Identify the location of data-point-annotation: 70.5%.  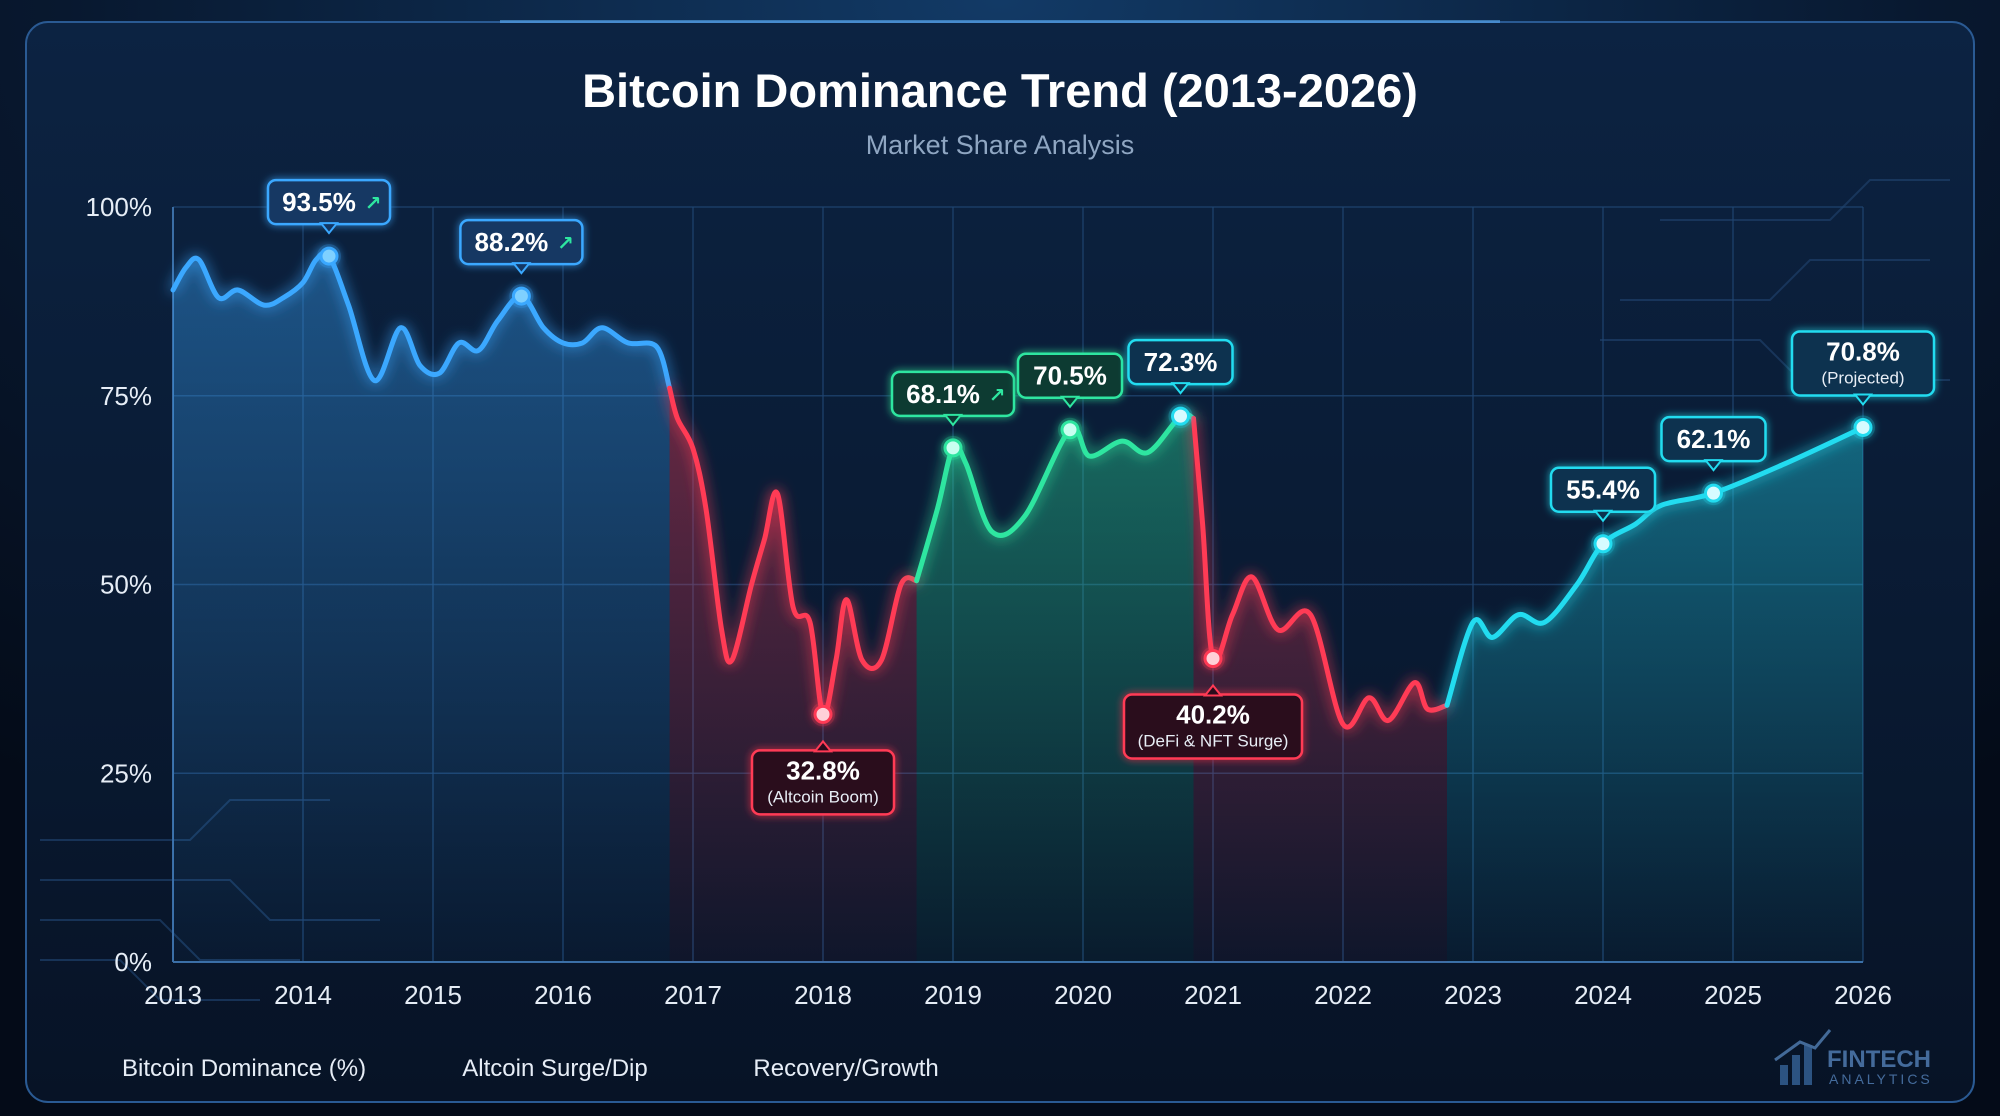
(1070, 397).